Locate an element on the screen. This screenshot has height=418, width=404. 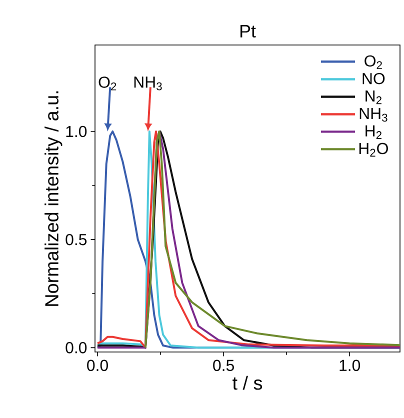
legend-label: NO is located at coordinates (373, 78).